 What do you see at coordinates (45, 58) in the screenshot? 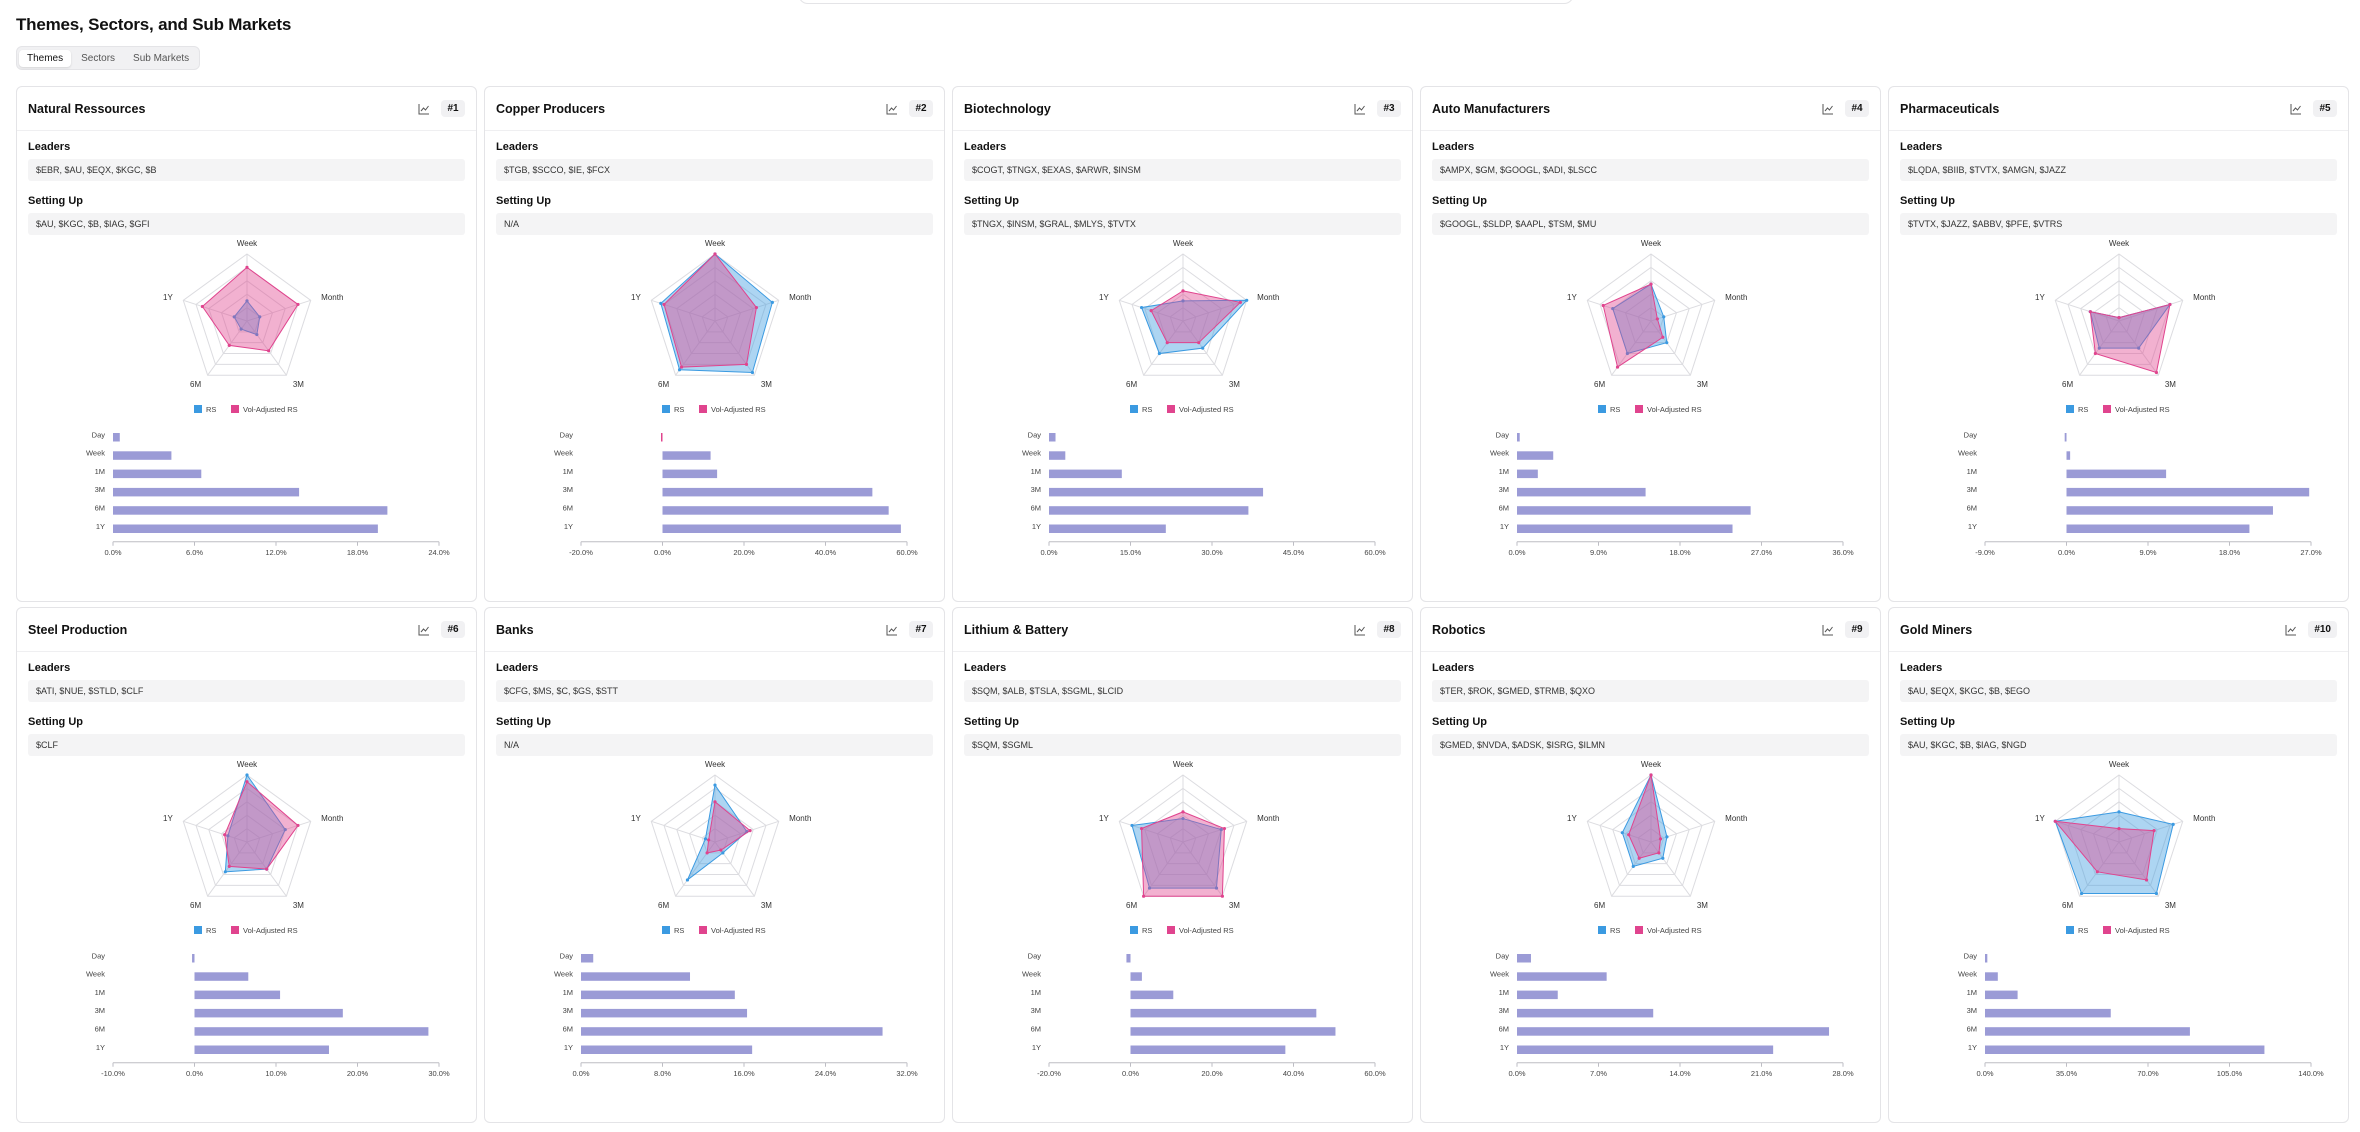
I see `tab-themes: Themes` at bounding box center [45, 58].